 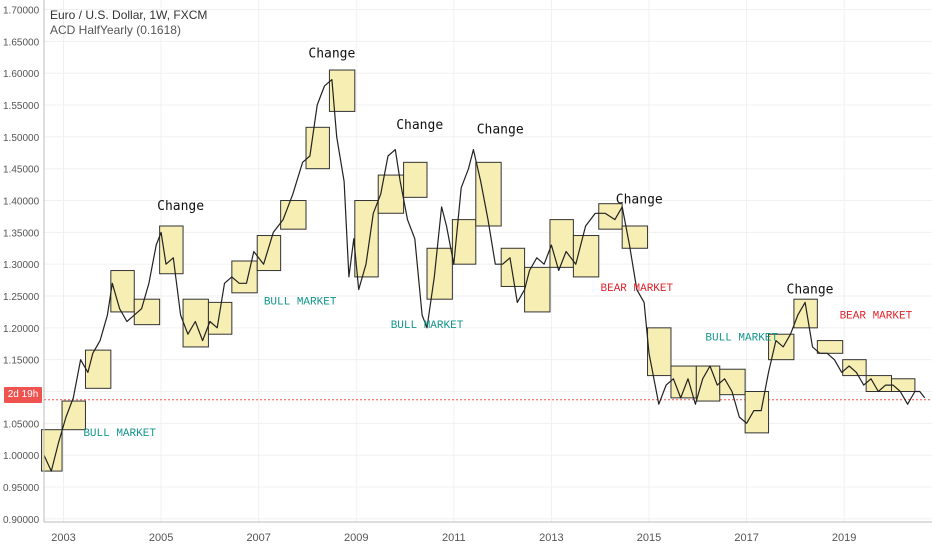 I want to click on y-tick-label: 1.25000, so click(x=21, y=297).